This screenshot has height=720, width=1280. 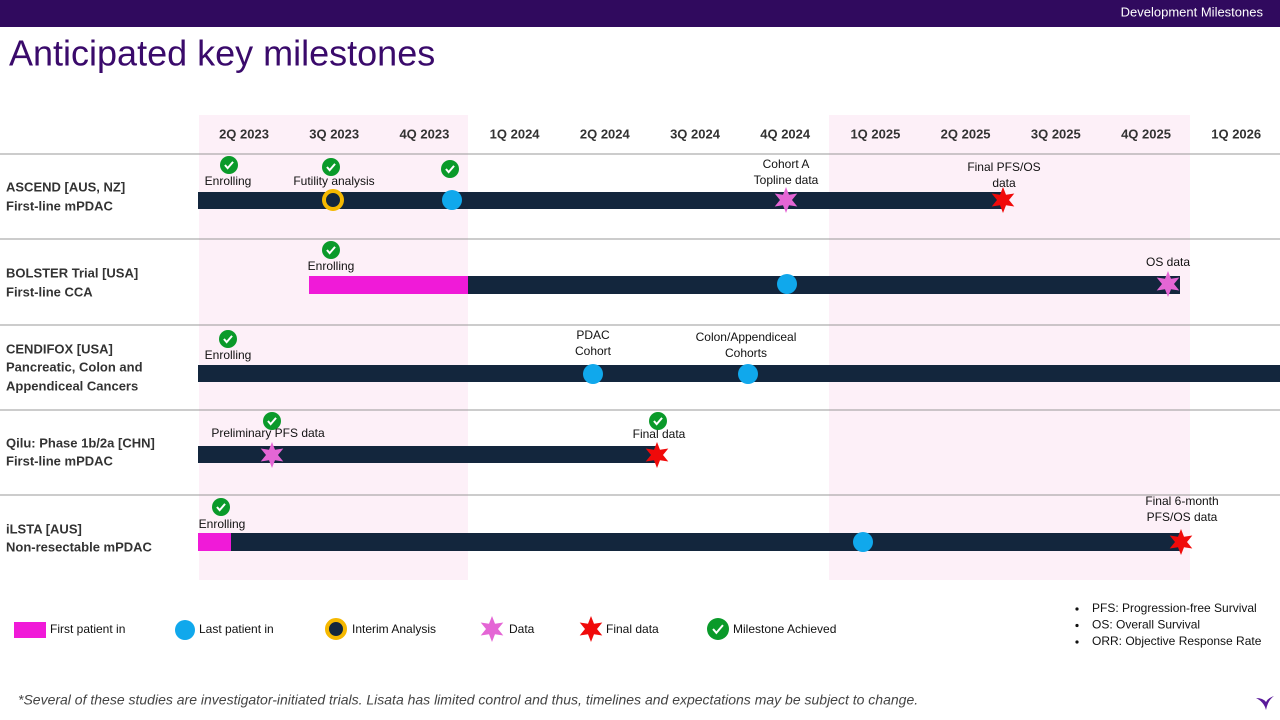 I want to click on quarter-label: 4Q 2025, so click(x=1146, y=133).